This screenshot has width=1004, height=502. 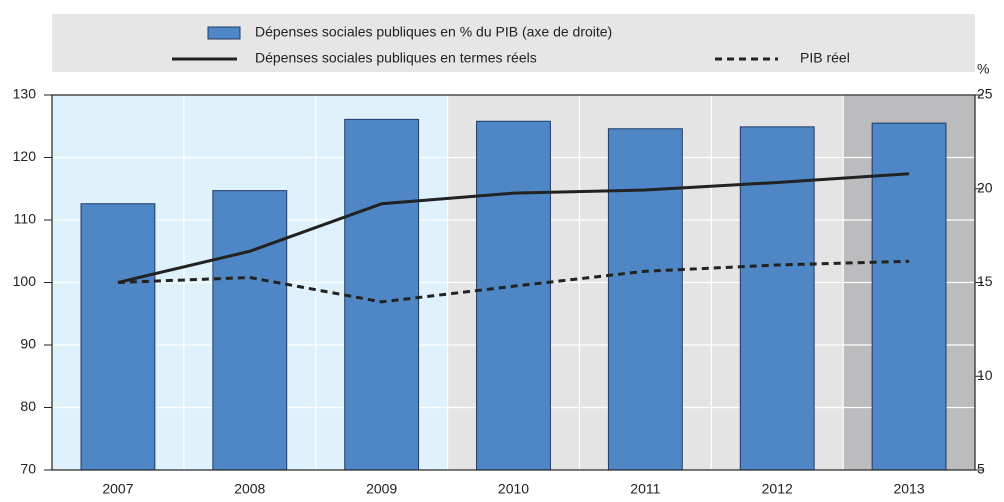 I want to click on y2-tick-label: 10, so click(x=985, y=375).